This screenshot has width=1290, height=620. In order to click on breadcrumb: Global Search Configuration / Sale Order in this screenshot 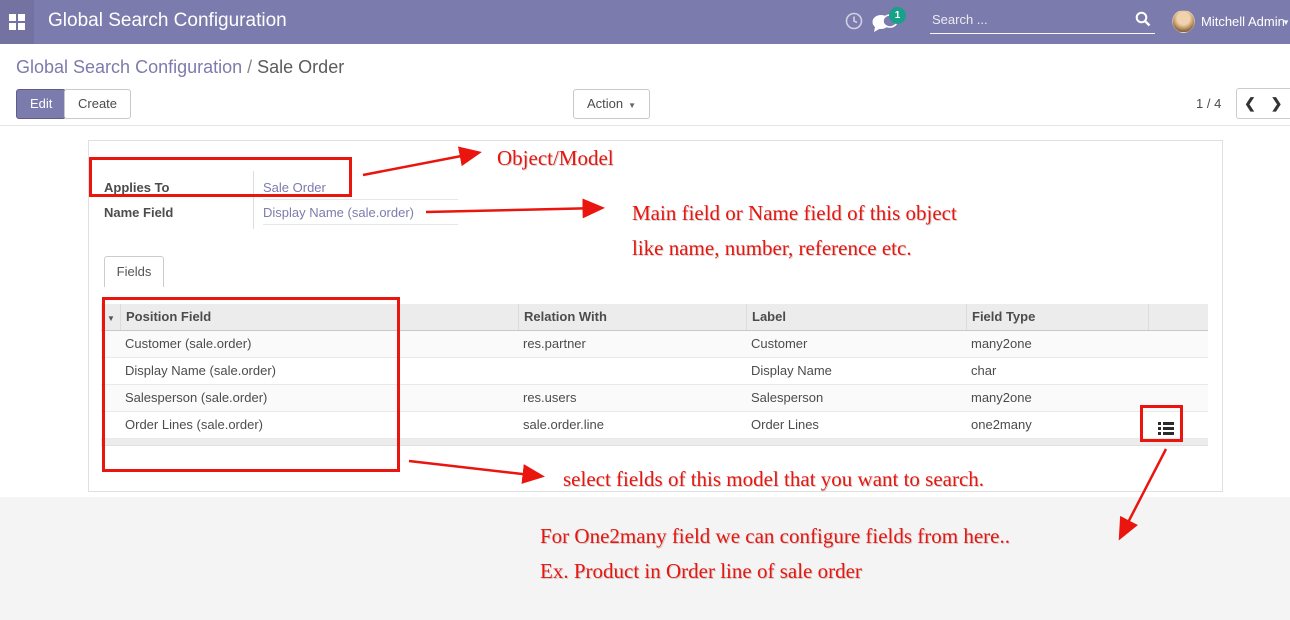, I will do `click(180, 67)`.